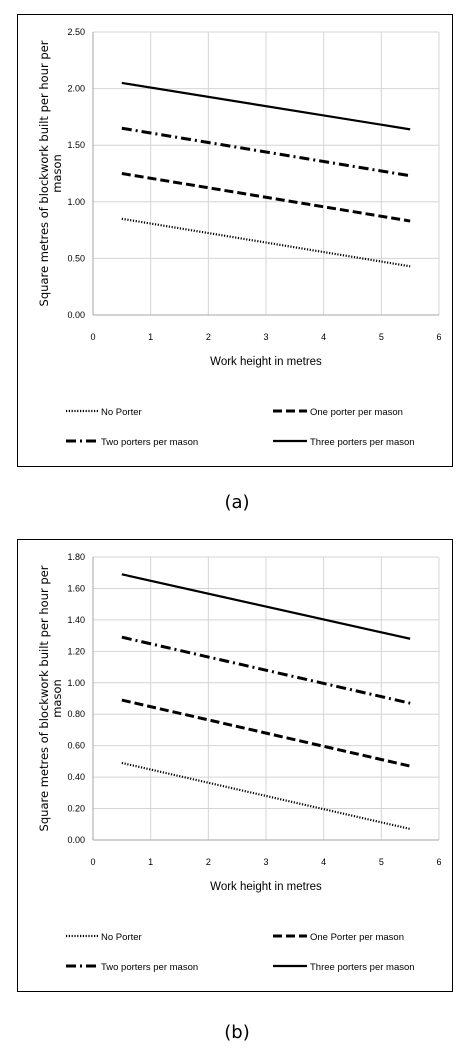  Describe the element at coordinates (76, 89) in the screenshot. I see `y-tick-label: 2.00` at that location.